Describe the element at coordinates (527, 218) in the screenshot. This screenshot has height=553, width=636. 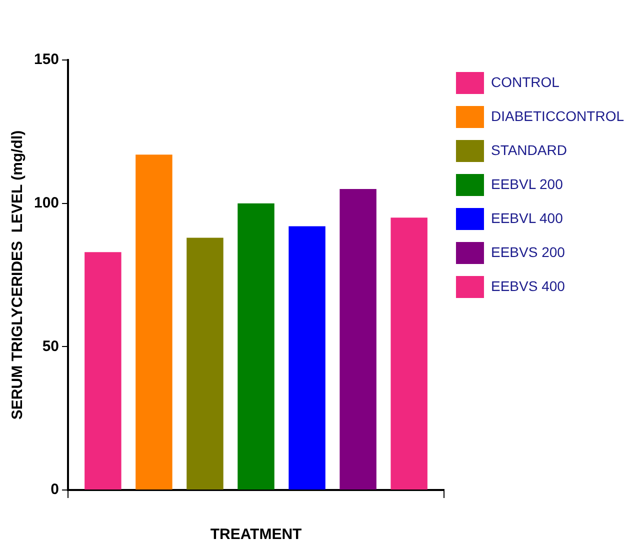
I see `legend-label: EEBVL 400` at that location.